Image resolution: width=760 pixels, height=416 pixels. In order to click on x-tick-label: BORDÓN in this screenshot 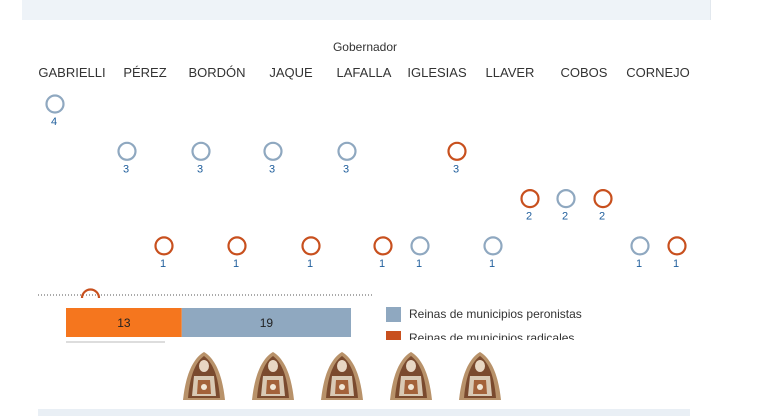, I will do `click(216, 72)`.